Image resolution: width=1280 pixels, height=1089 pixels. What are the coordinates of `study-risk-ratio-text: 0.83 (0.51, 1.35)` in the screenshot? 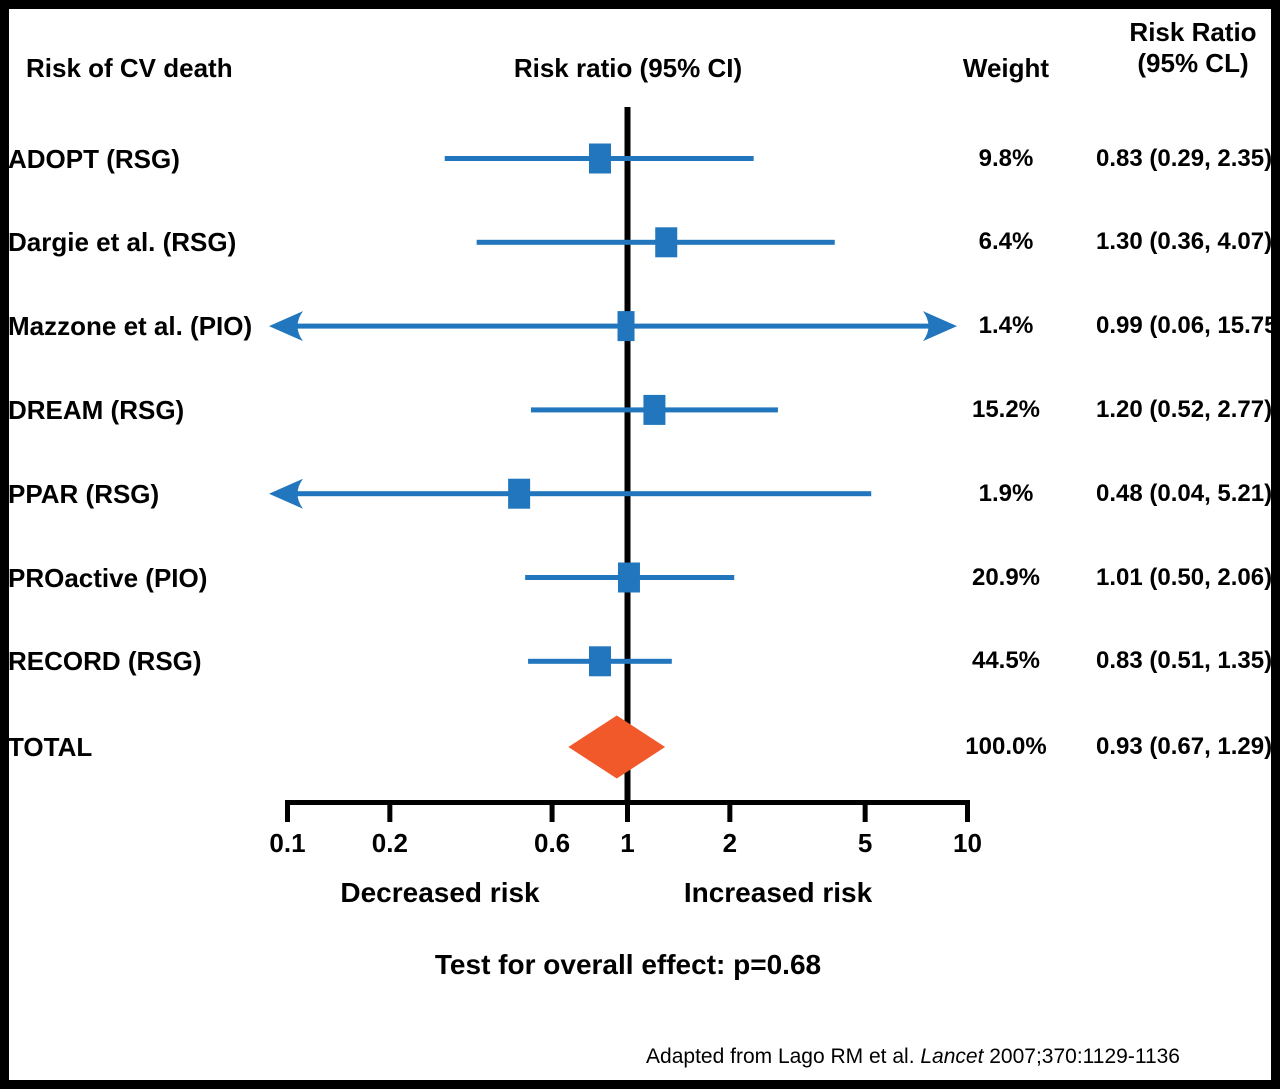 It's located at (1184, 661).